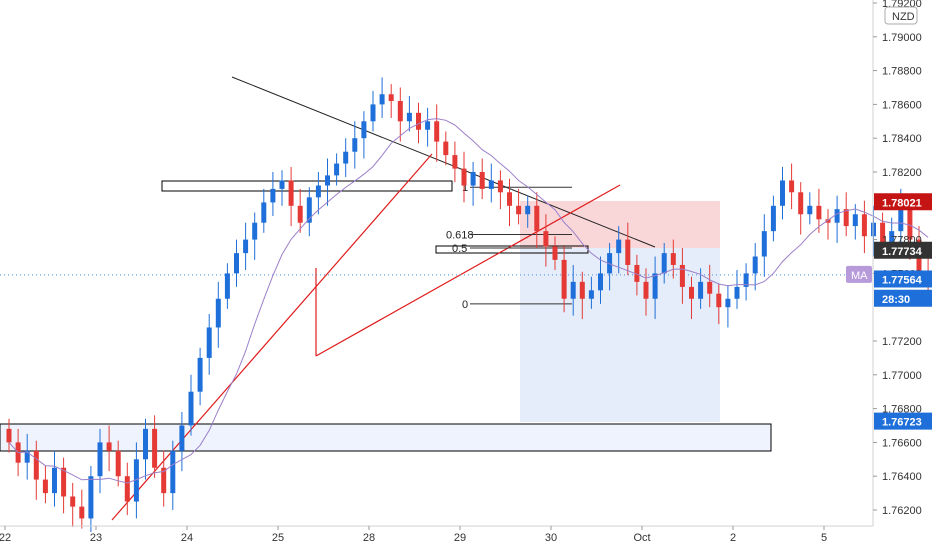 The width and height of the screenshot is (932, 550). Describe the element at coordinates (902, 477) in the screenshot. I see `y-tick-label: 1.76400` at that location.